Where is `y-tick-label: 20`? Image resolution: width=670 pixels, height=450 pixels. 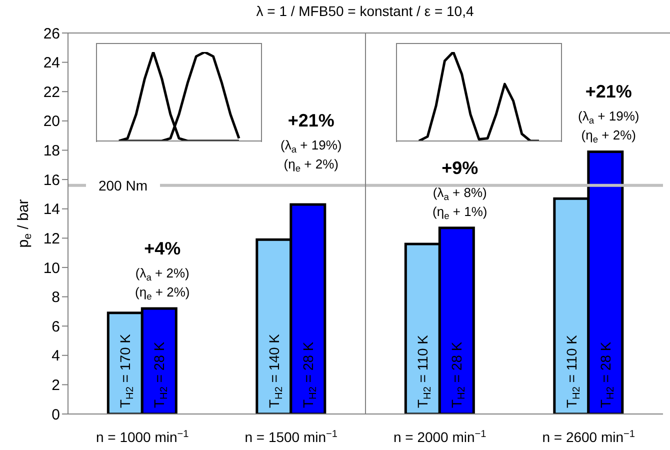
y-tick-label: 20 is located at coordinates (51, 121).